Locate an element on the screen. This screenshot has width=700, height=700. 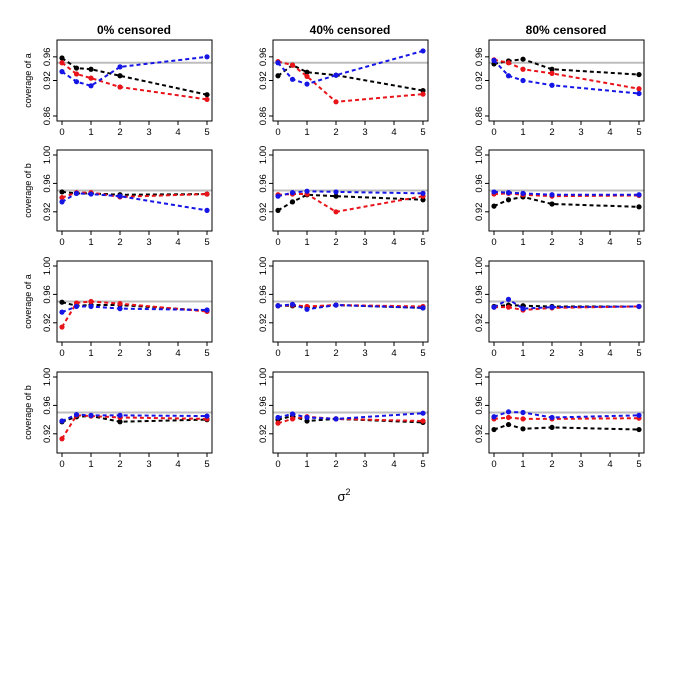
column-titles: 0% censored 40% censored 80% censored is located at coordinates (351, 30).